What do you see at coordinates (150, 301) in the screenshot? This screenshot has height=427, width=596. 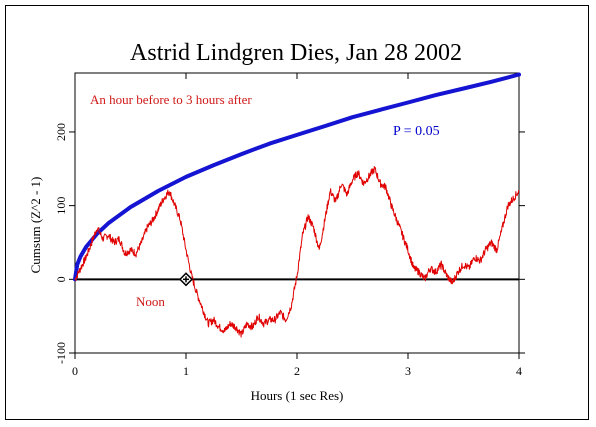 I see `annotation-event: Noon` at bounding box center [150, 301].